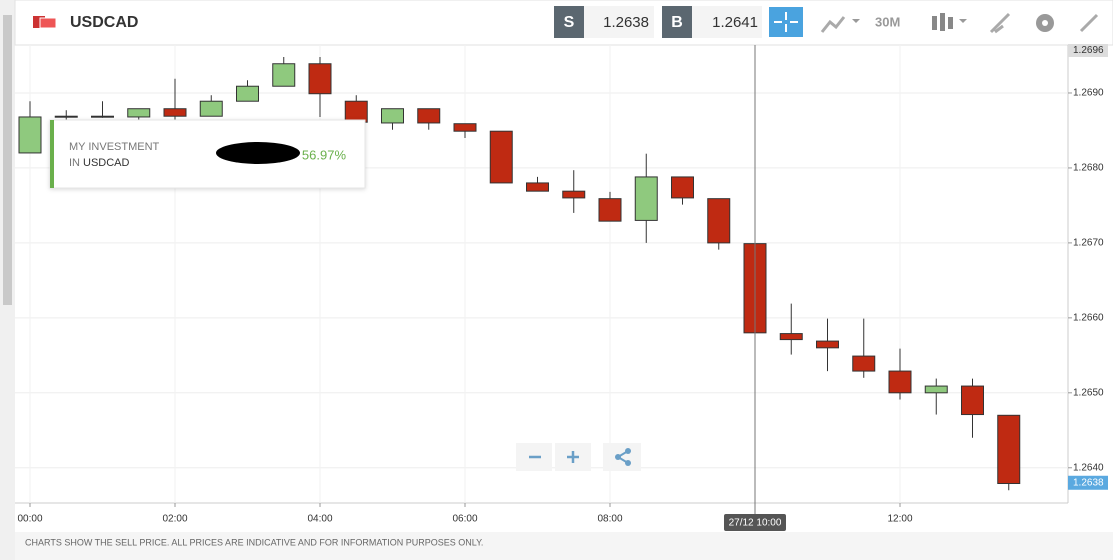  What do you see at coordinates (174, 519) in the screenshot?
I see `x-tick-label: 02:00` at bounding box center [174, 519].